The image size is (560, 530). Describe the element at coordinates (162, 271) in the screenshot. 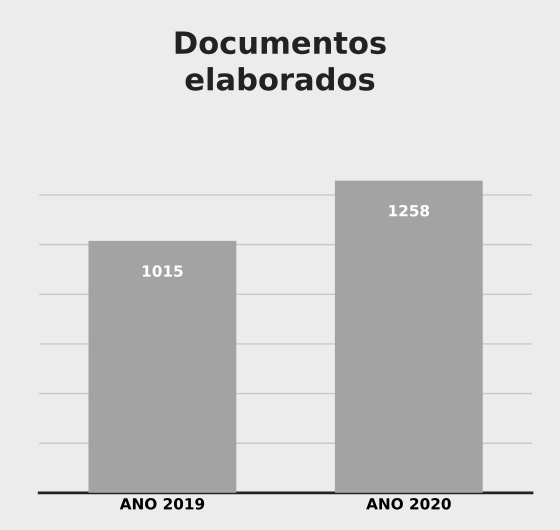

I see `data-label: 1015` at that location.